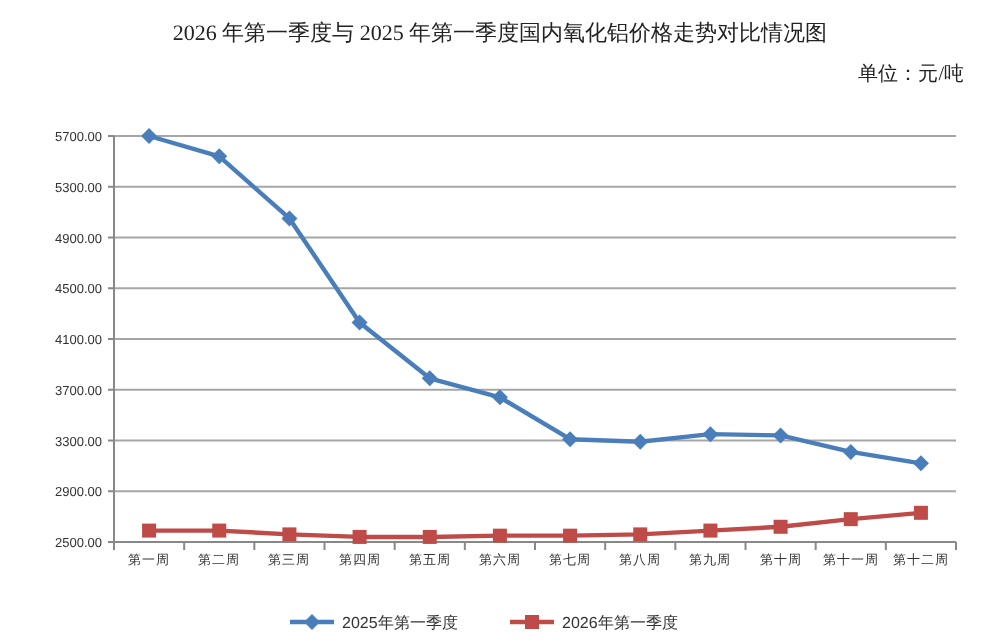 The width and height of the screenshot is (1000, 644). I want to click on legend-label: 2025年第一季度, so click(400, 623).